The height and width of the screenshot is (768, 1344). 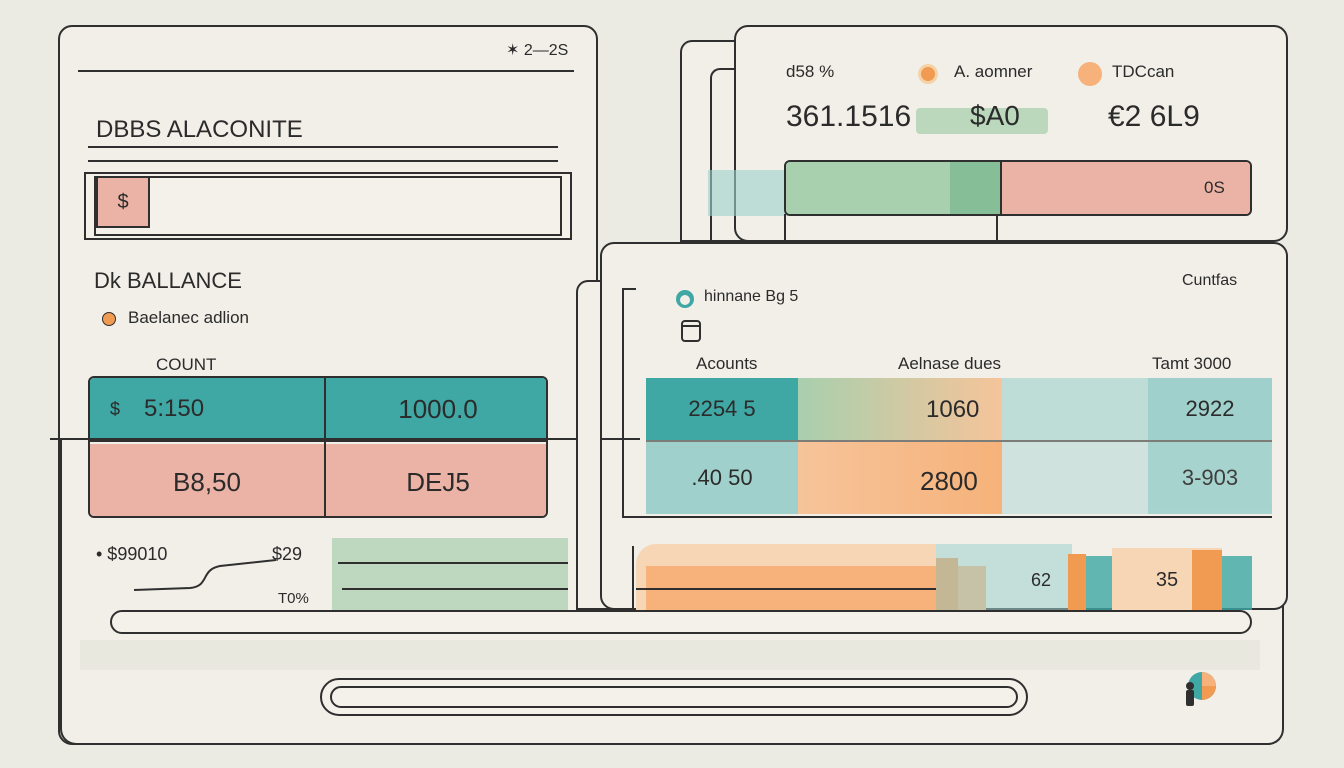 I want to click on table-cell: 1000.0, so click(x=436, y=409).